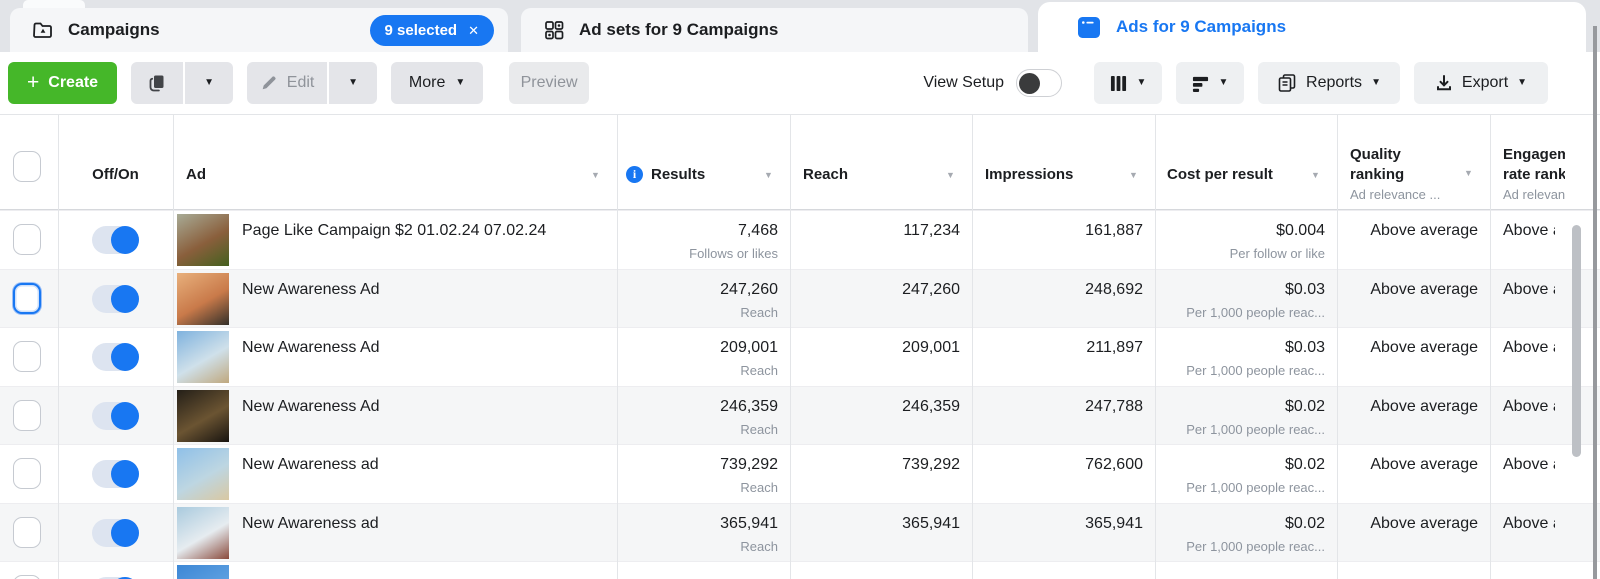  What do you see at coordinates (1128, 83) in the screenshot?
I see `columns-button: ▼` at bounding box center [1128, 83].